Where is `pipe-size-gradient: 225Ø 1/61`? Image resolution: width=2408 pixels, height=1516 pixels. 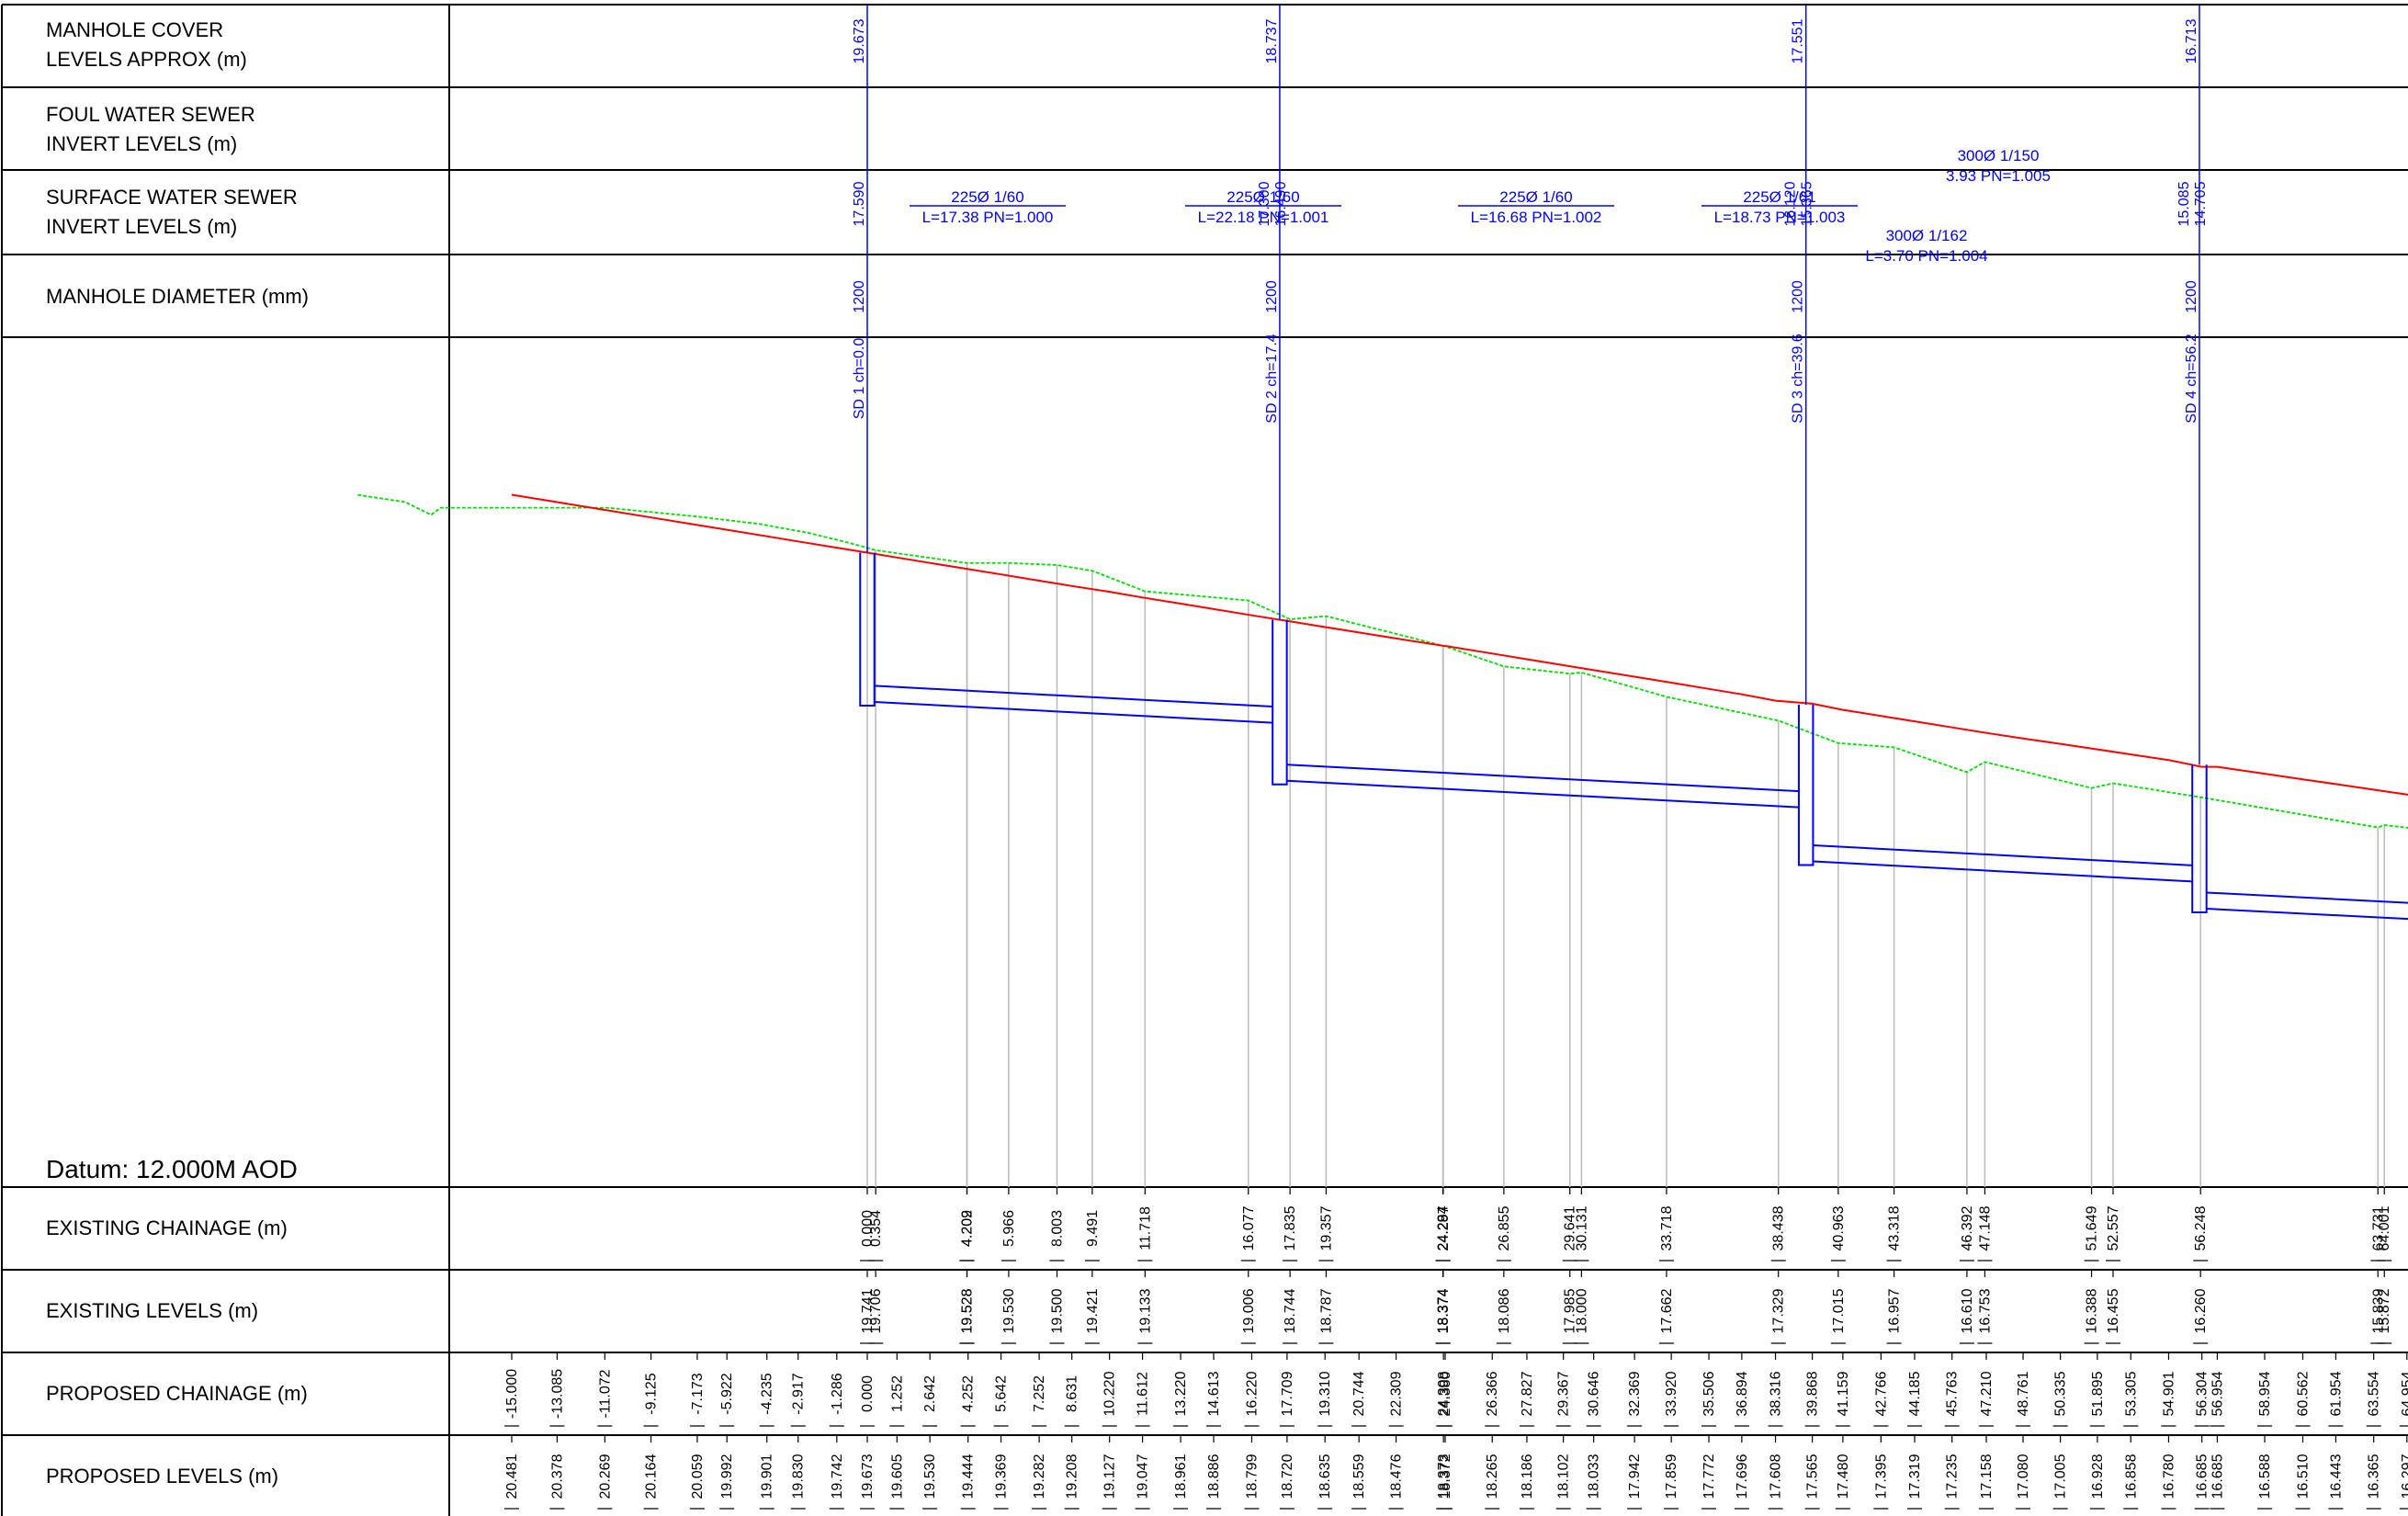 pipe-size-gradient: 225Ø 1/61 is located at coordinates (1779, 197).